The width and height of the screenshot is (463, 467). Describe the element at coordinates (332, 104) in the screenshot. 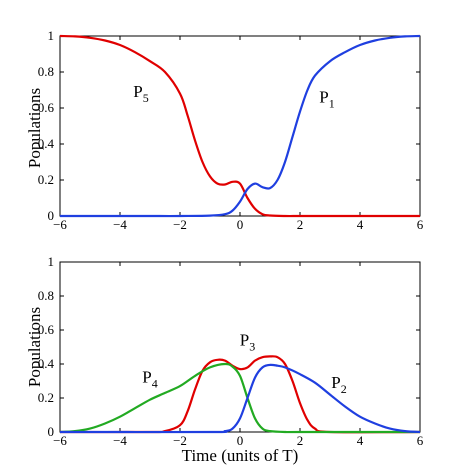

I see `curve-label-subscript: 1` at that location.